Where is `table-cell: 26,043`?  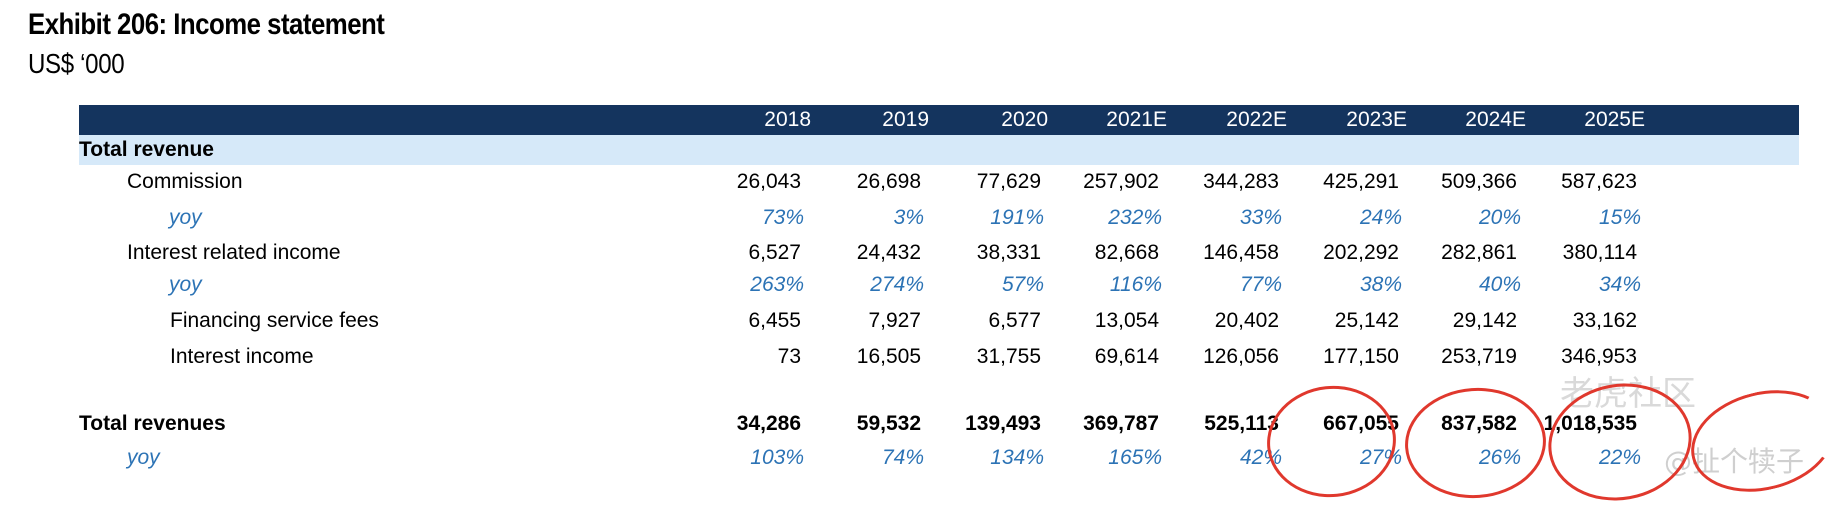
table-cell: 26,043 is located at coordinates (768, 181).